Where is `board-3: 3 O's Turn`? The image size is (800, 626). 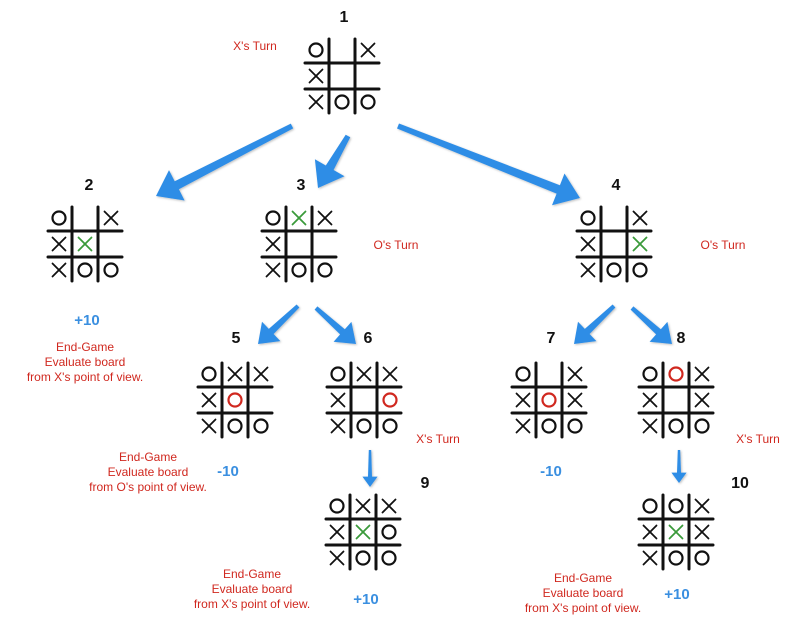
board-3: 3 O's Turn is located at coordinates (339, 230).